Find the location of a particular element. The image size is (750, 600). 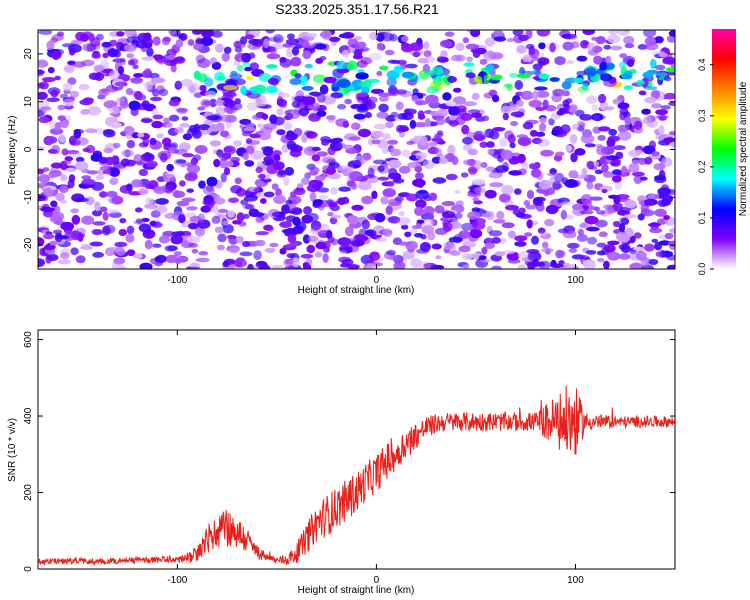

colorbar-ticks: 0.0 0.1 0.2 0.3 0.4 is located at coordinates (705, 166).